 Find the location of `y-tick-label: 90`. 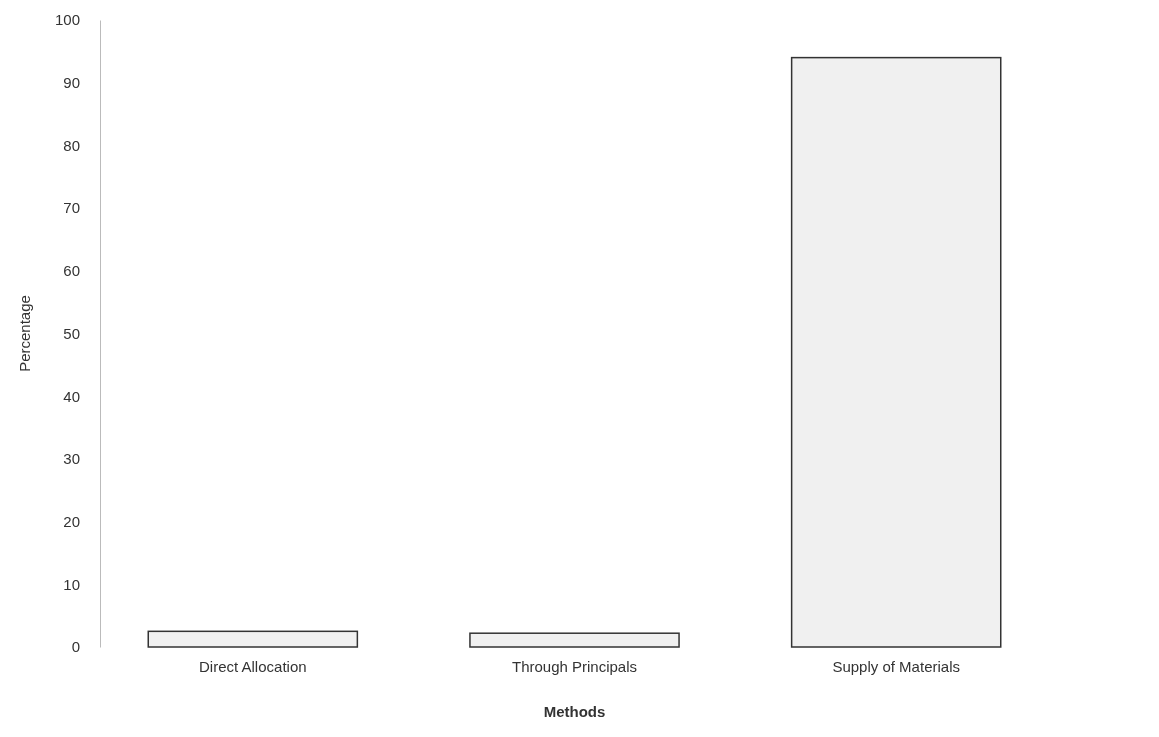

y-tick-label: 90 is located at coordinates (71, 82).